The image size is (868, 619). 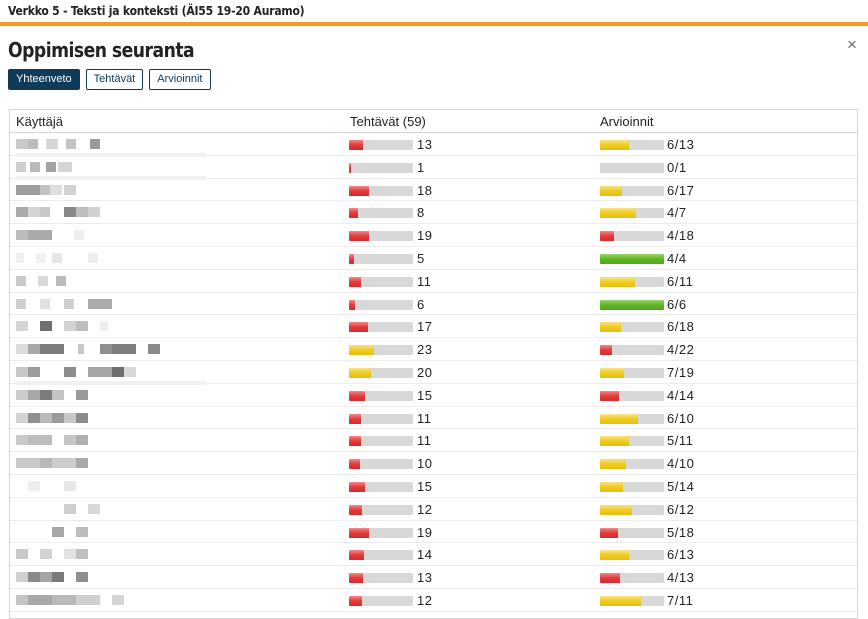 What do you see at coordinates (425, 372) in the screenshot?
I see `tasks-count: 20` at bounding box center [425, 372].